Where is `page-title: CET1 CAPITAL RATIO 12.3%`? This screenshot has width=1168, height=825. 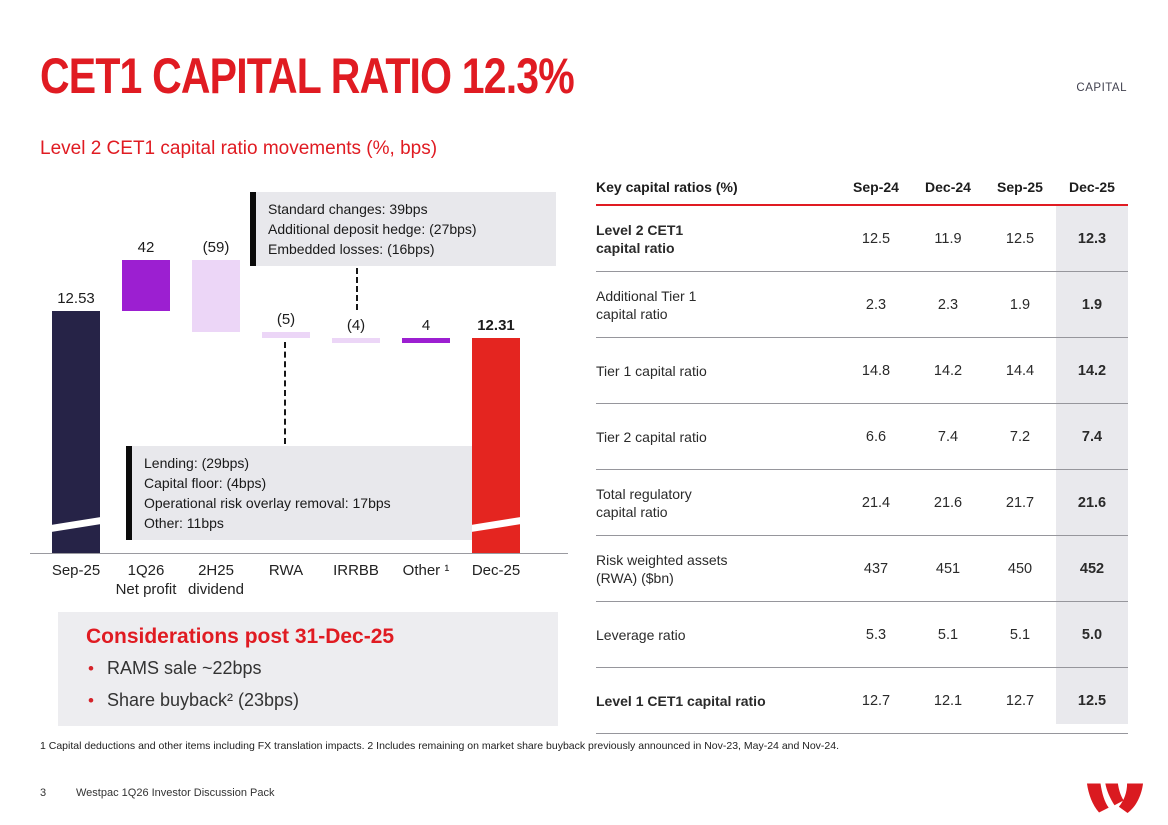
page-title: CET1 CAPITAL RATIO 12.3% is located at coordinates (307, 76).